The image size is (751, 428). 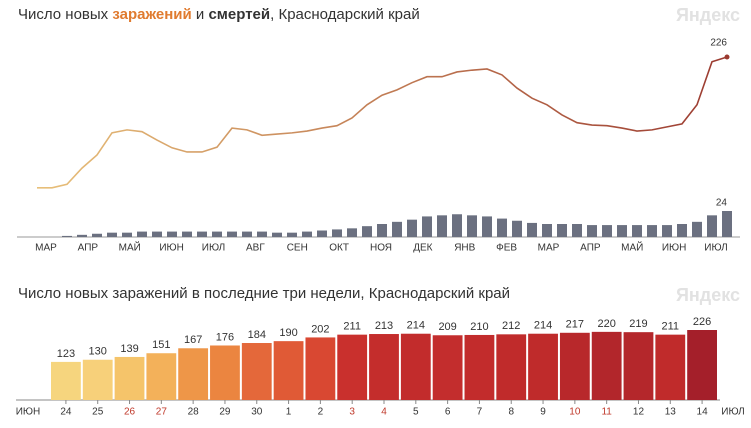 What do you see at coordinates (639, 412) in the screenshot?
I see `x-tick-label: 12` at bounding box center [639, 412].